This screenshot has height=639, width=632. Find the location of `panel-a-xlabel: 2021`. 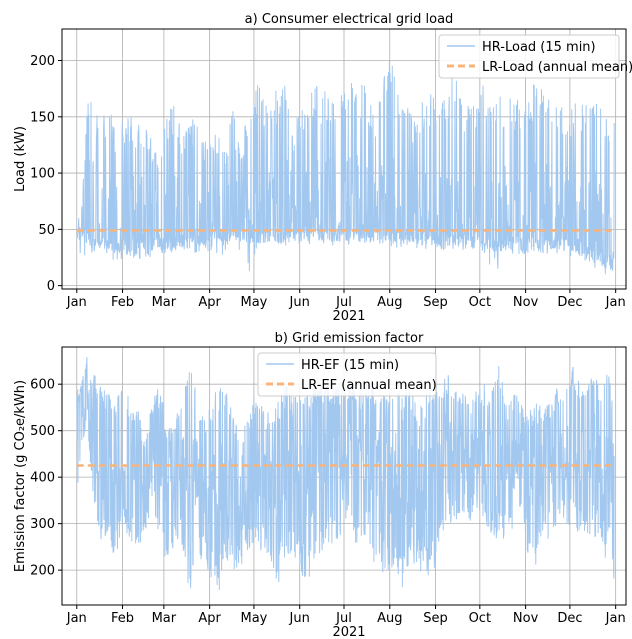

panel-a-xlabel: 2021 is located at coordinates (348, 316).